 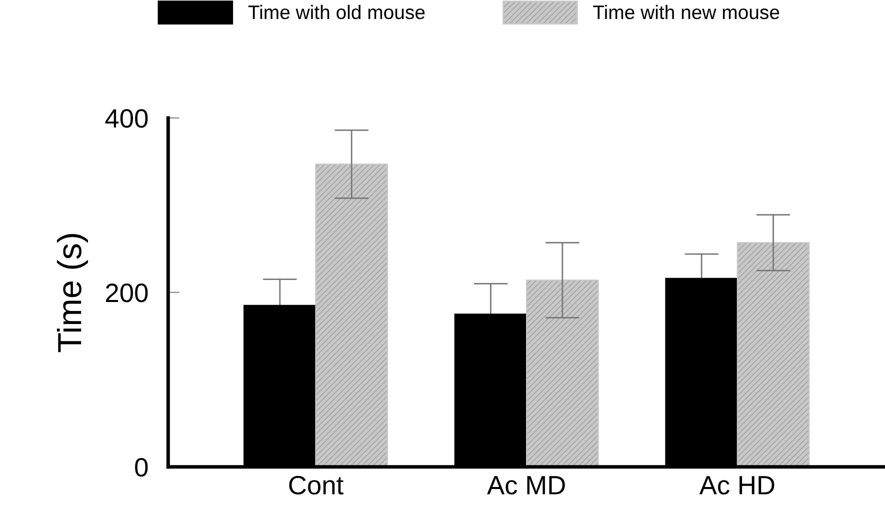 I want to click on y-tick-label: 400, so click(x=126, y=118).